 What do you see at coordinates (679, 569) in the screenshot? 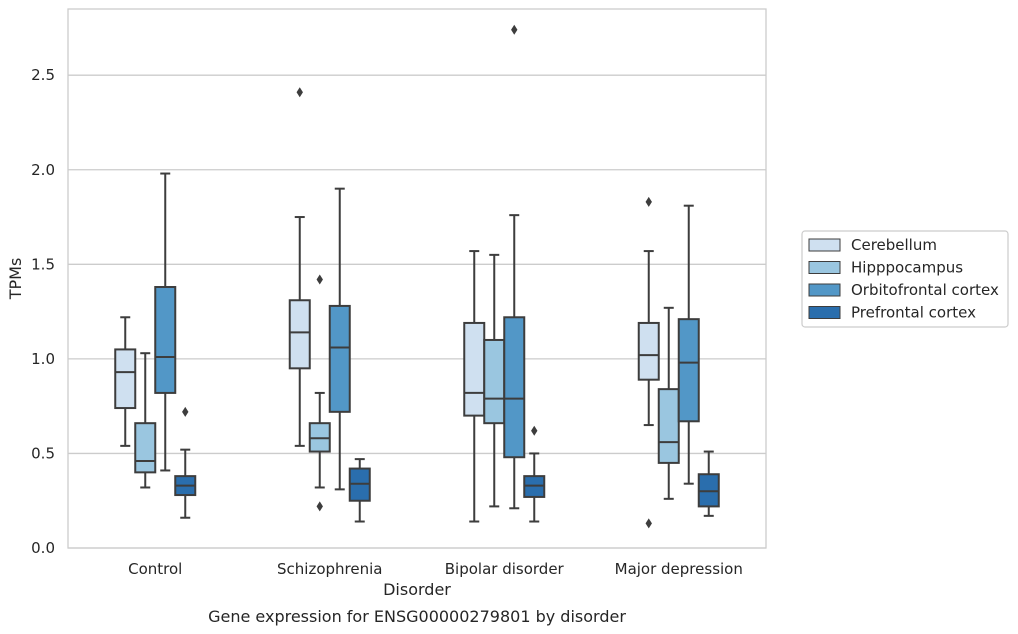
I see `x-tick-label: Major depression` at bounding box center [679, 569].